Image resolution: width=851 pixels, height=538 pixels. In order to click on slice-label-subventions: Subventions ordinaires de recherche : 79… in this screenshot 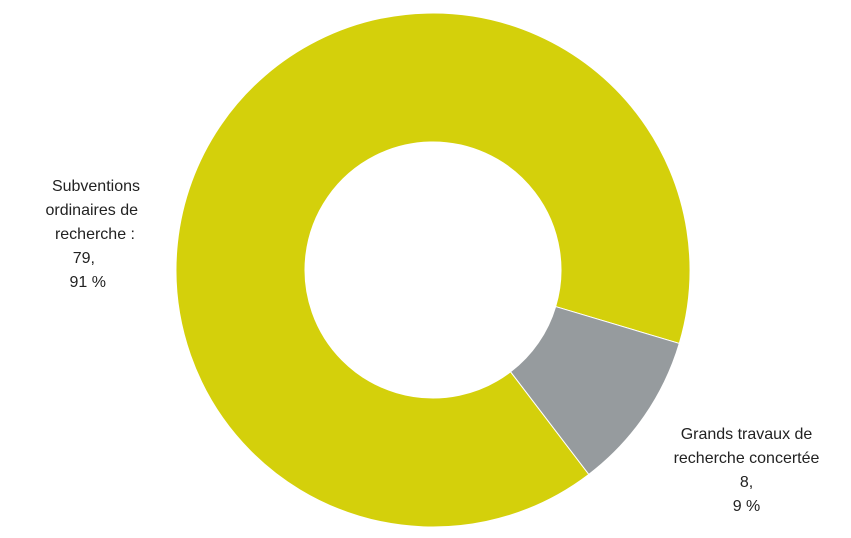, I will do `click(92, 235)`.